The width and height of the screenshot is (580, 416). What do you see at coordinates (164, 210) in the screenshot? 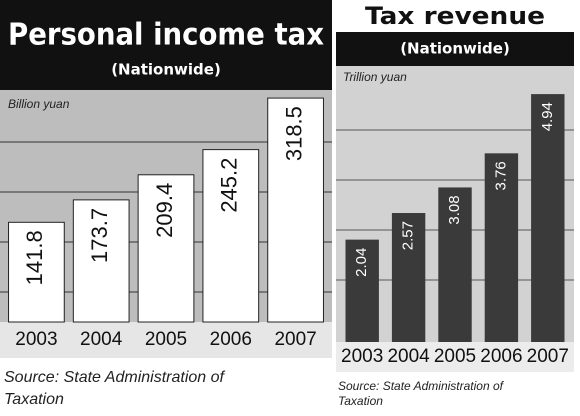
I see `value-label: 209.4` at bounding box center [164, 210].